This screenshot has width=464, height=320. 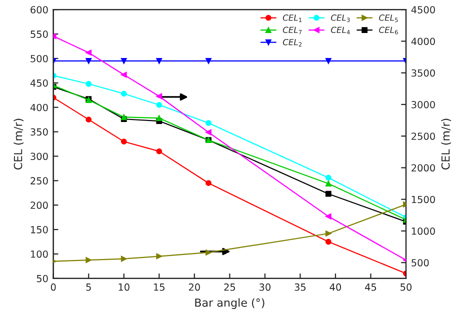 What do you see at coordinates (336, 287) in the screenshot?
I see `x-tick-label: 40` at bounding box center [336, 287].